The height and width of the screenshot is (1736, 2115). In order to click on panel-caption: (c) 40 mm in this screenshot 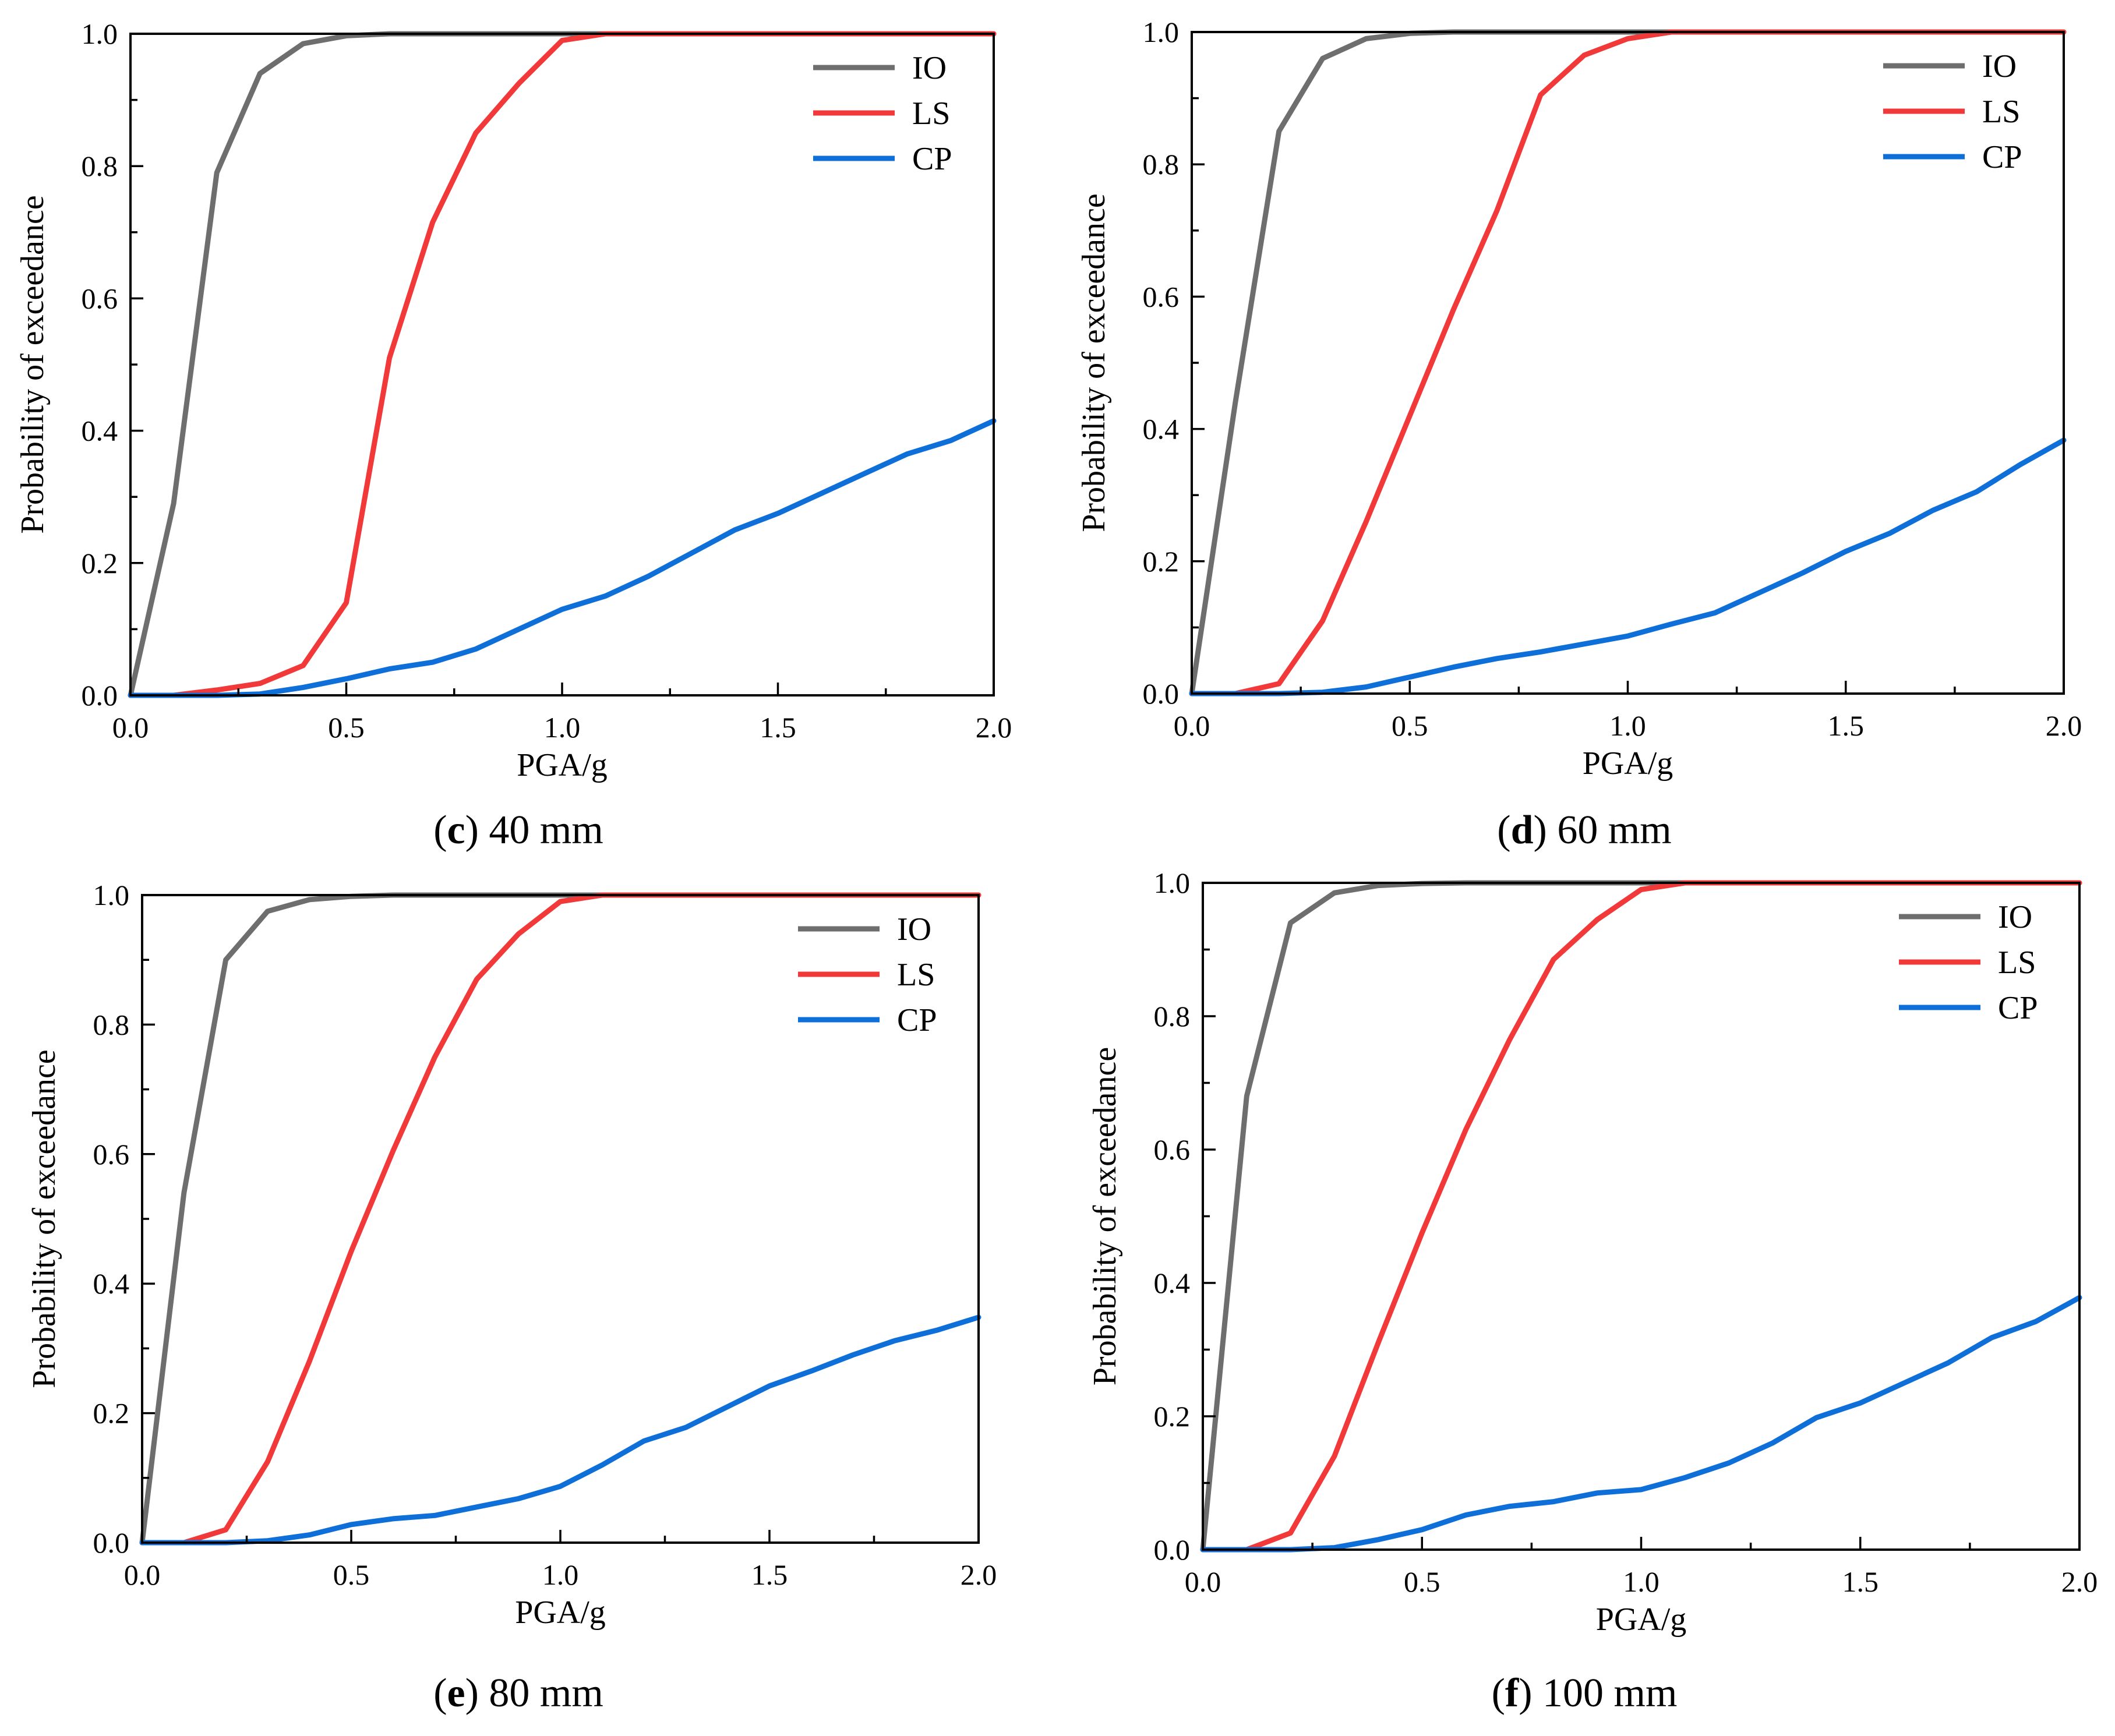, I will do `click(518, 830)`.